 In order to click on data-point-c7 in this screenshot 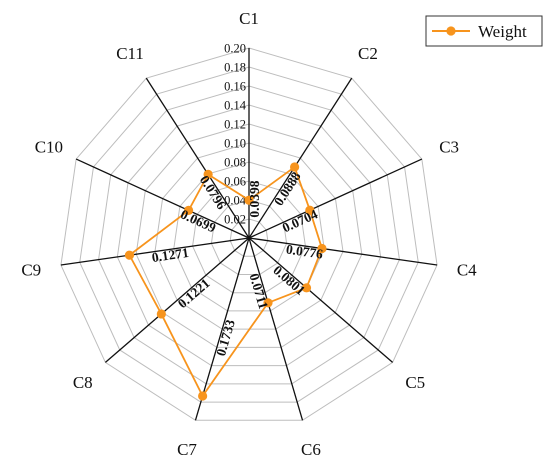, I will do `click(203, 396)`.